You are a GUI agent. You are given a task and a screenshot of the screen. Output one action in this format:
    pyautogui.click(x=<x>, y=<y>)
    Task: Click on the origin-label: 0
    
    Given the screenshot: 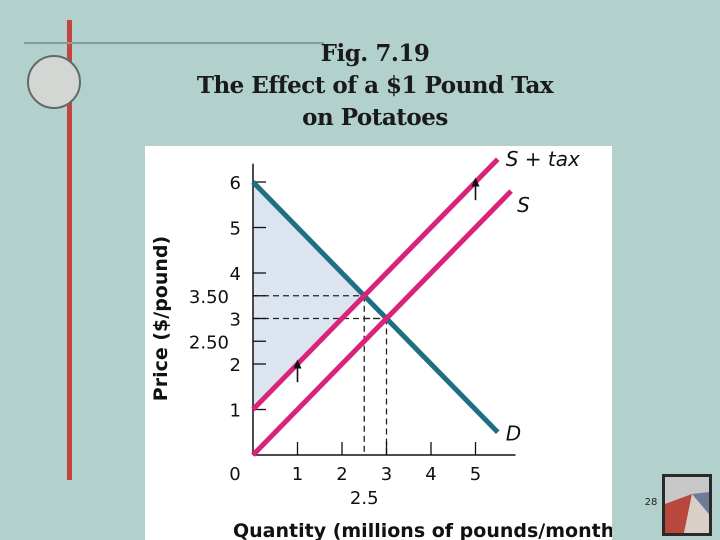 What is the action you would take?
    pyautogui.click(x=234, y=474)
    